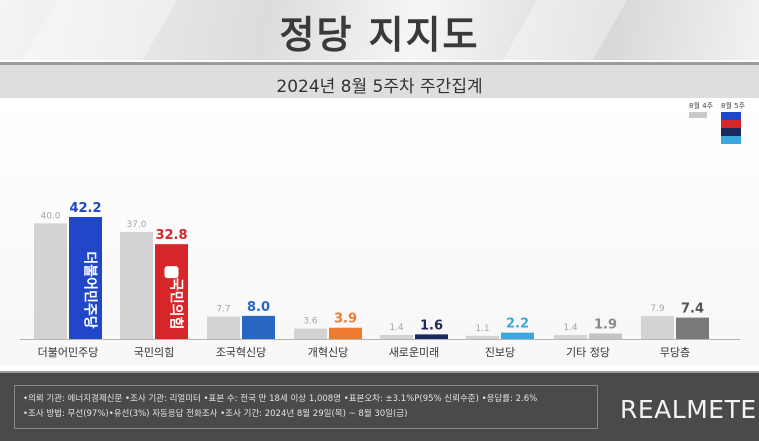  Describe the element at coordinates (657, 309) in the screenshot. I see `value-label-prev-7: 7.9` at that location.